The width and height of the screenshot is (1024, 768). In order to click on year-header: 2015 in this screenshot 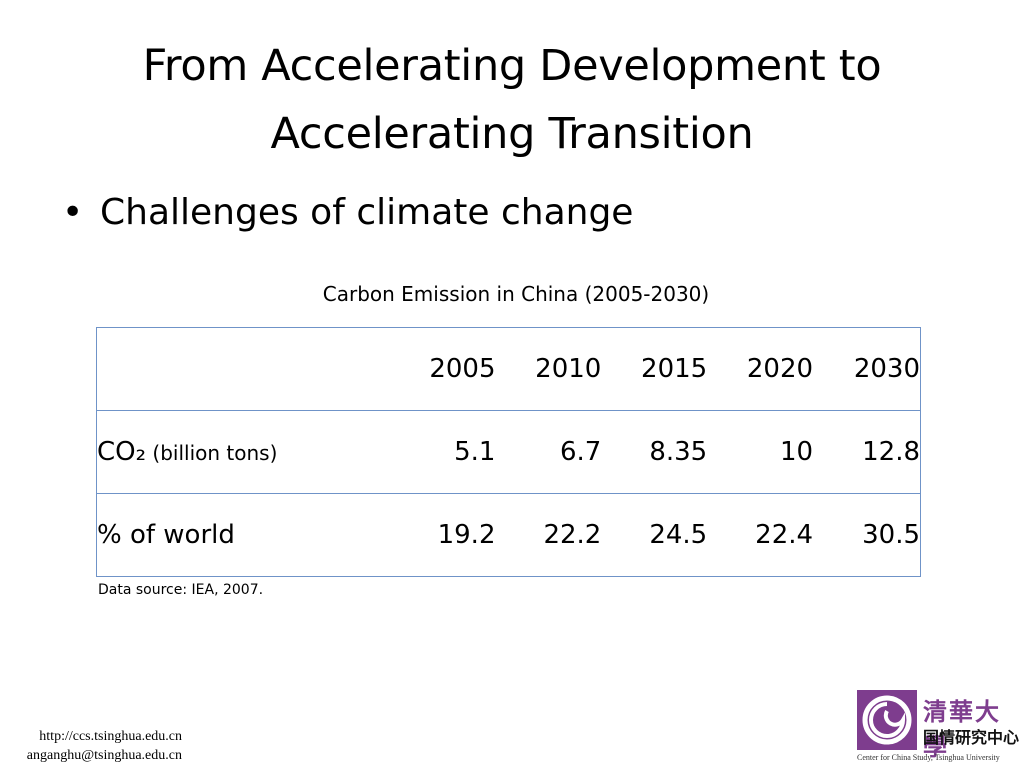, I will do `click(654, 369)`.